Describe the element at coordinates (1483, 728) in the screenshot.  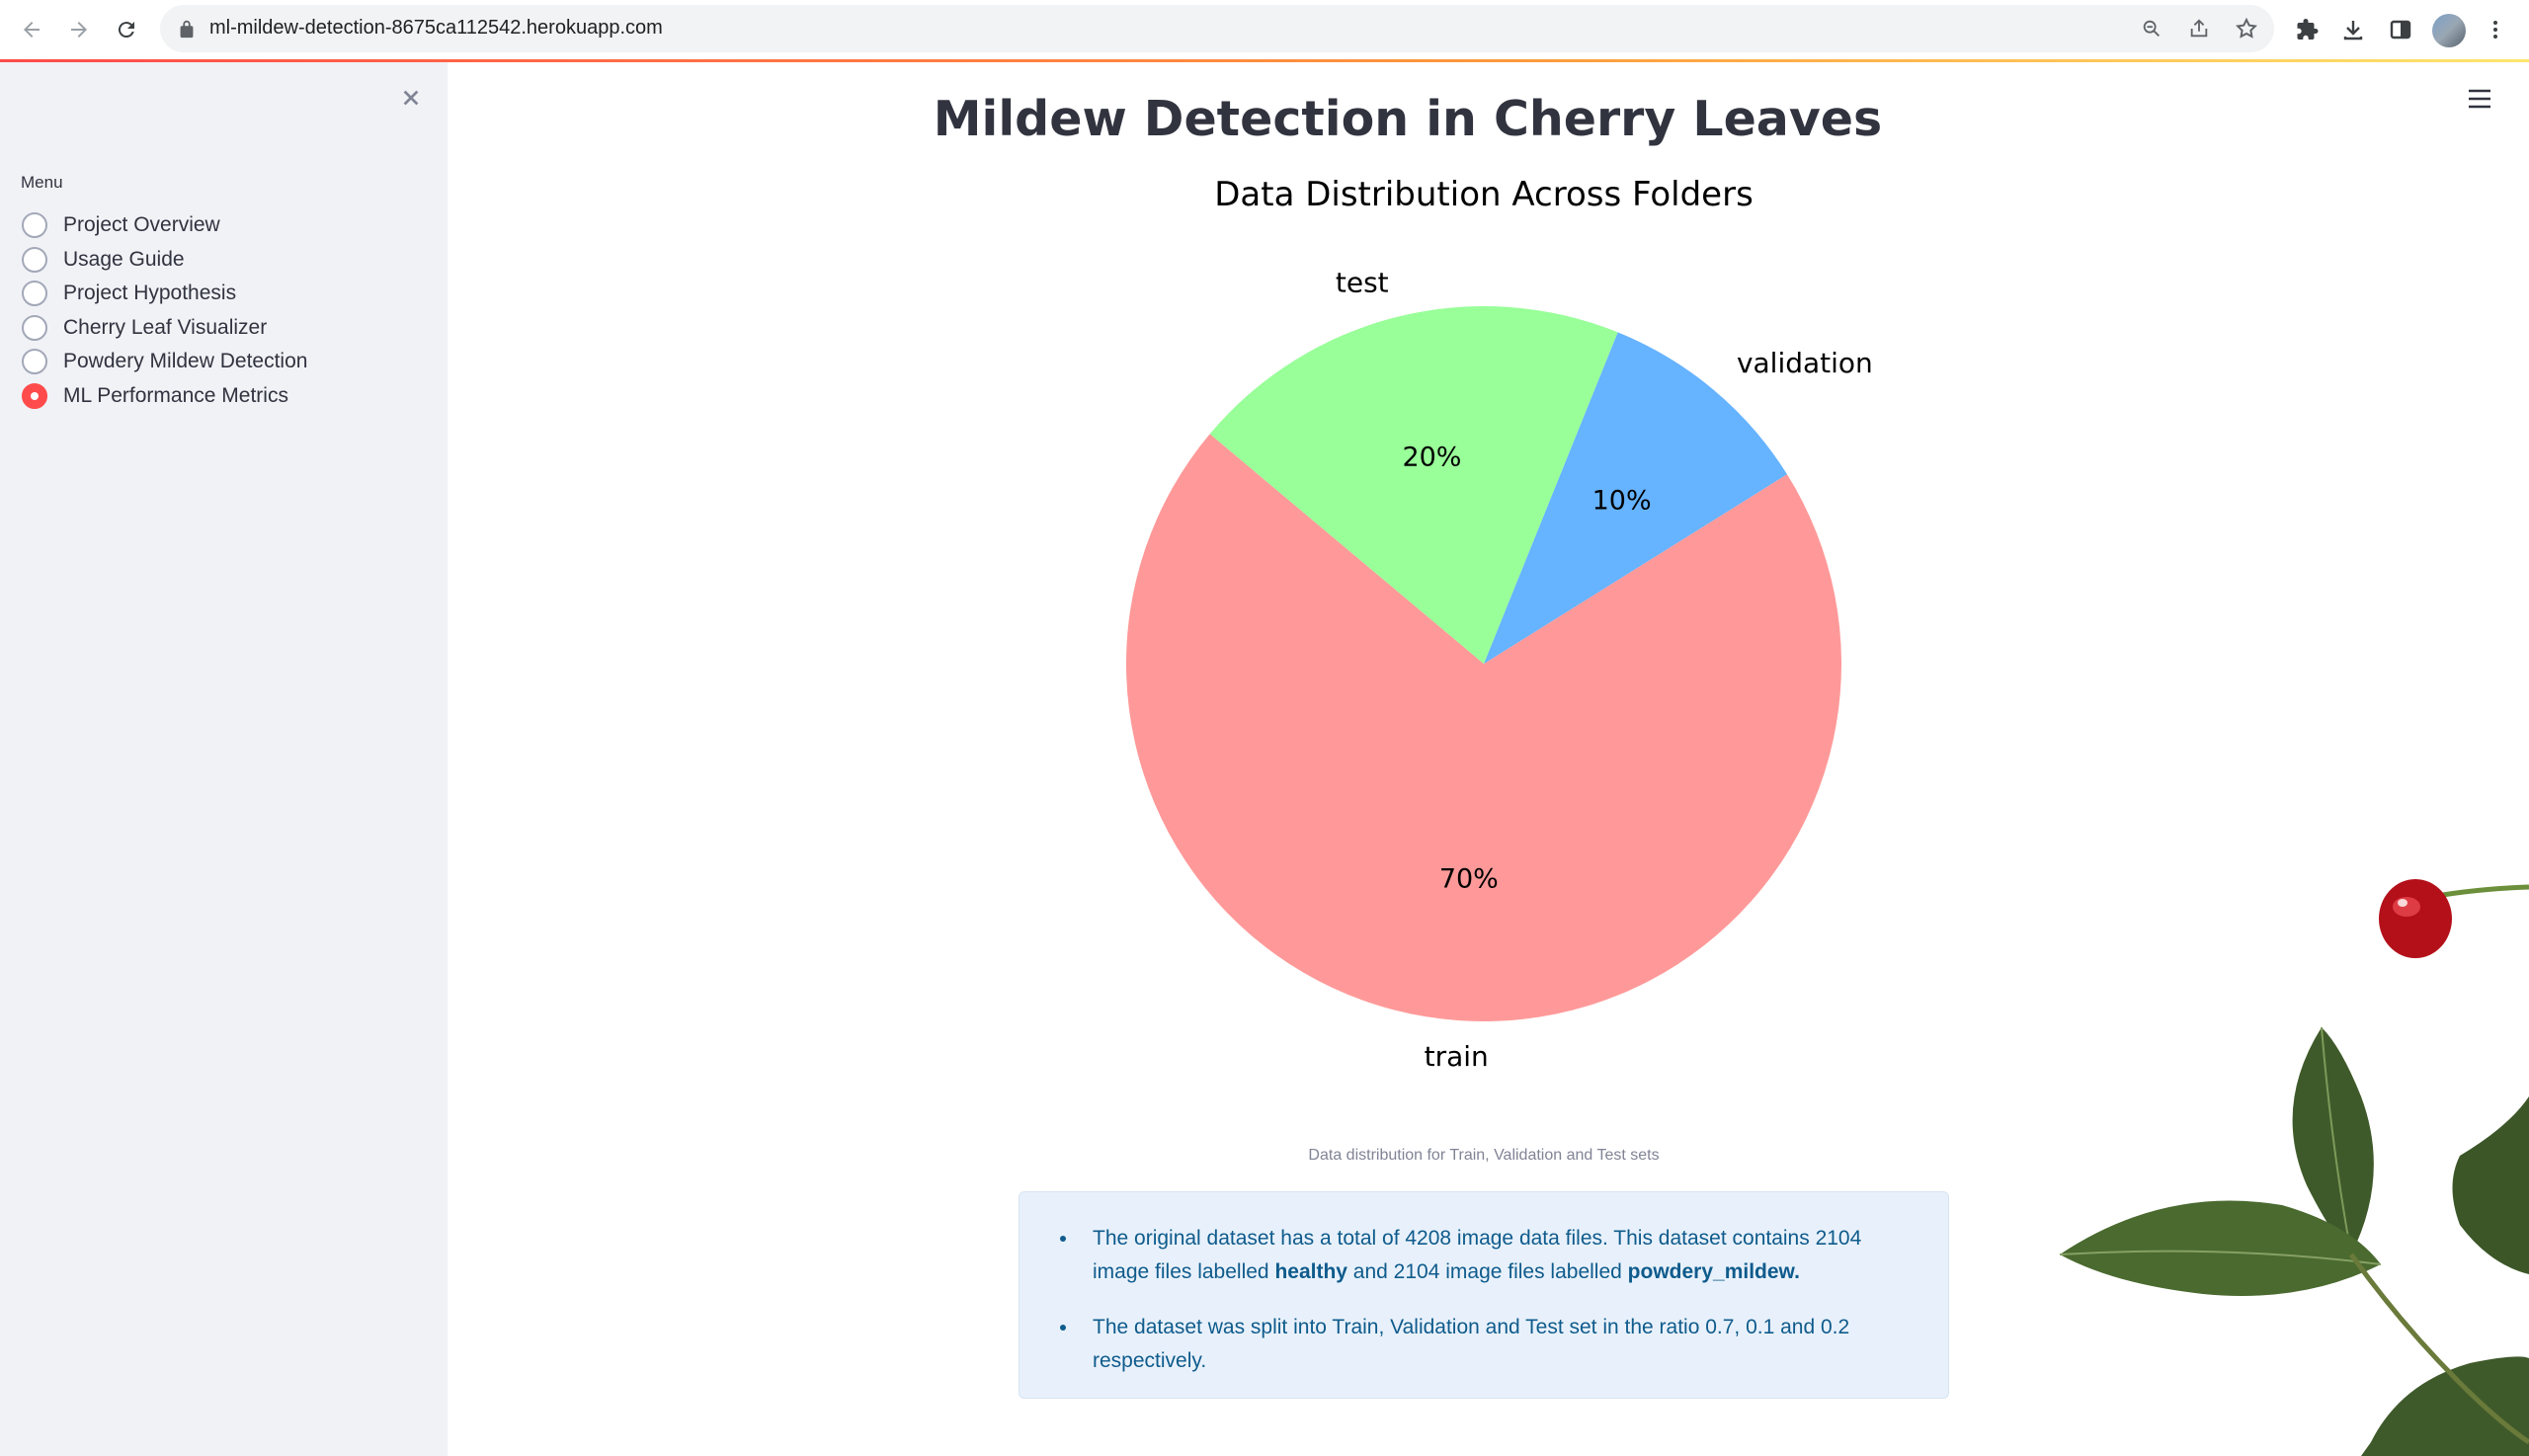
I see `pie-slice-train` at that location.